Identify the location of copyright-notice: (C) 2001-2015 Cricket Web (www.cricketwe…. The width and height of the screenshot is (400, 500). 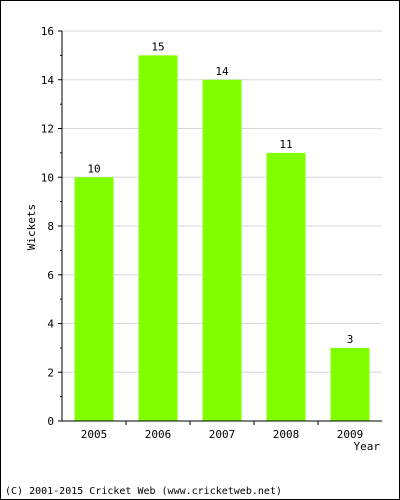
(143, 491).